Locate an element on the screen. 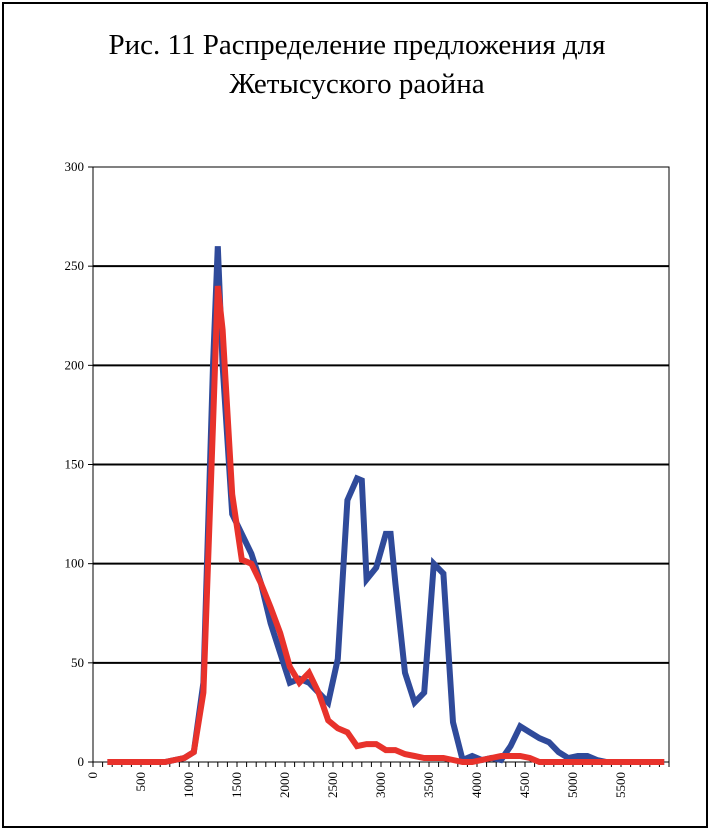 The height and width of the screenshot is (832, 714). y-axis-ticks: 0 50 100 150 200 250 300 is located at coordinates (79, 464).